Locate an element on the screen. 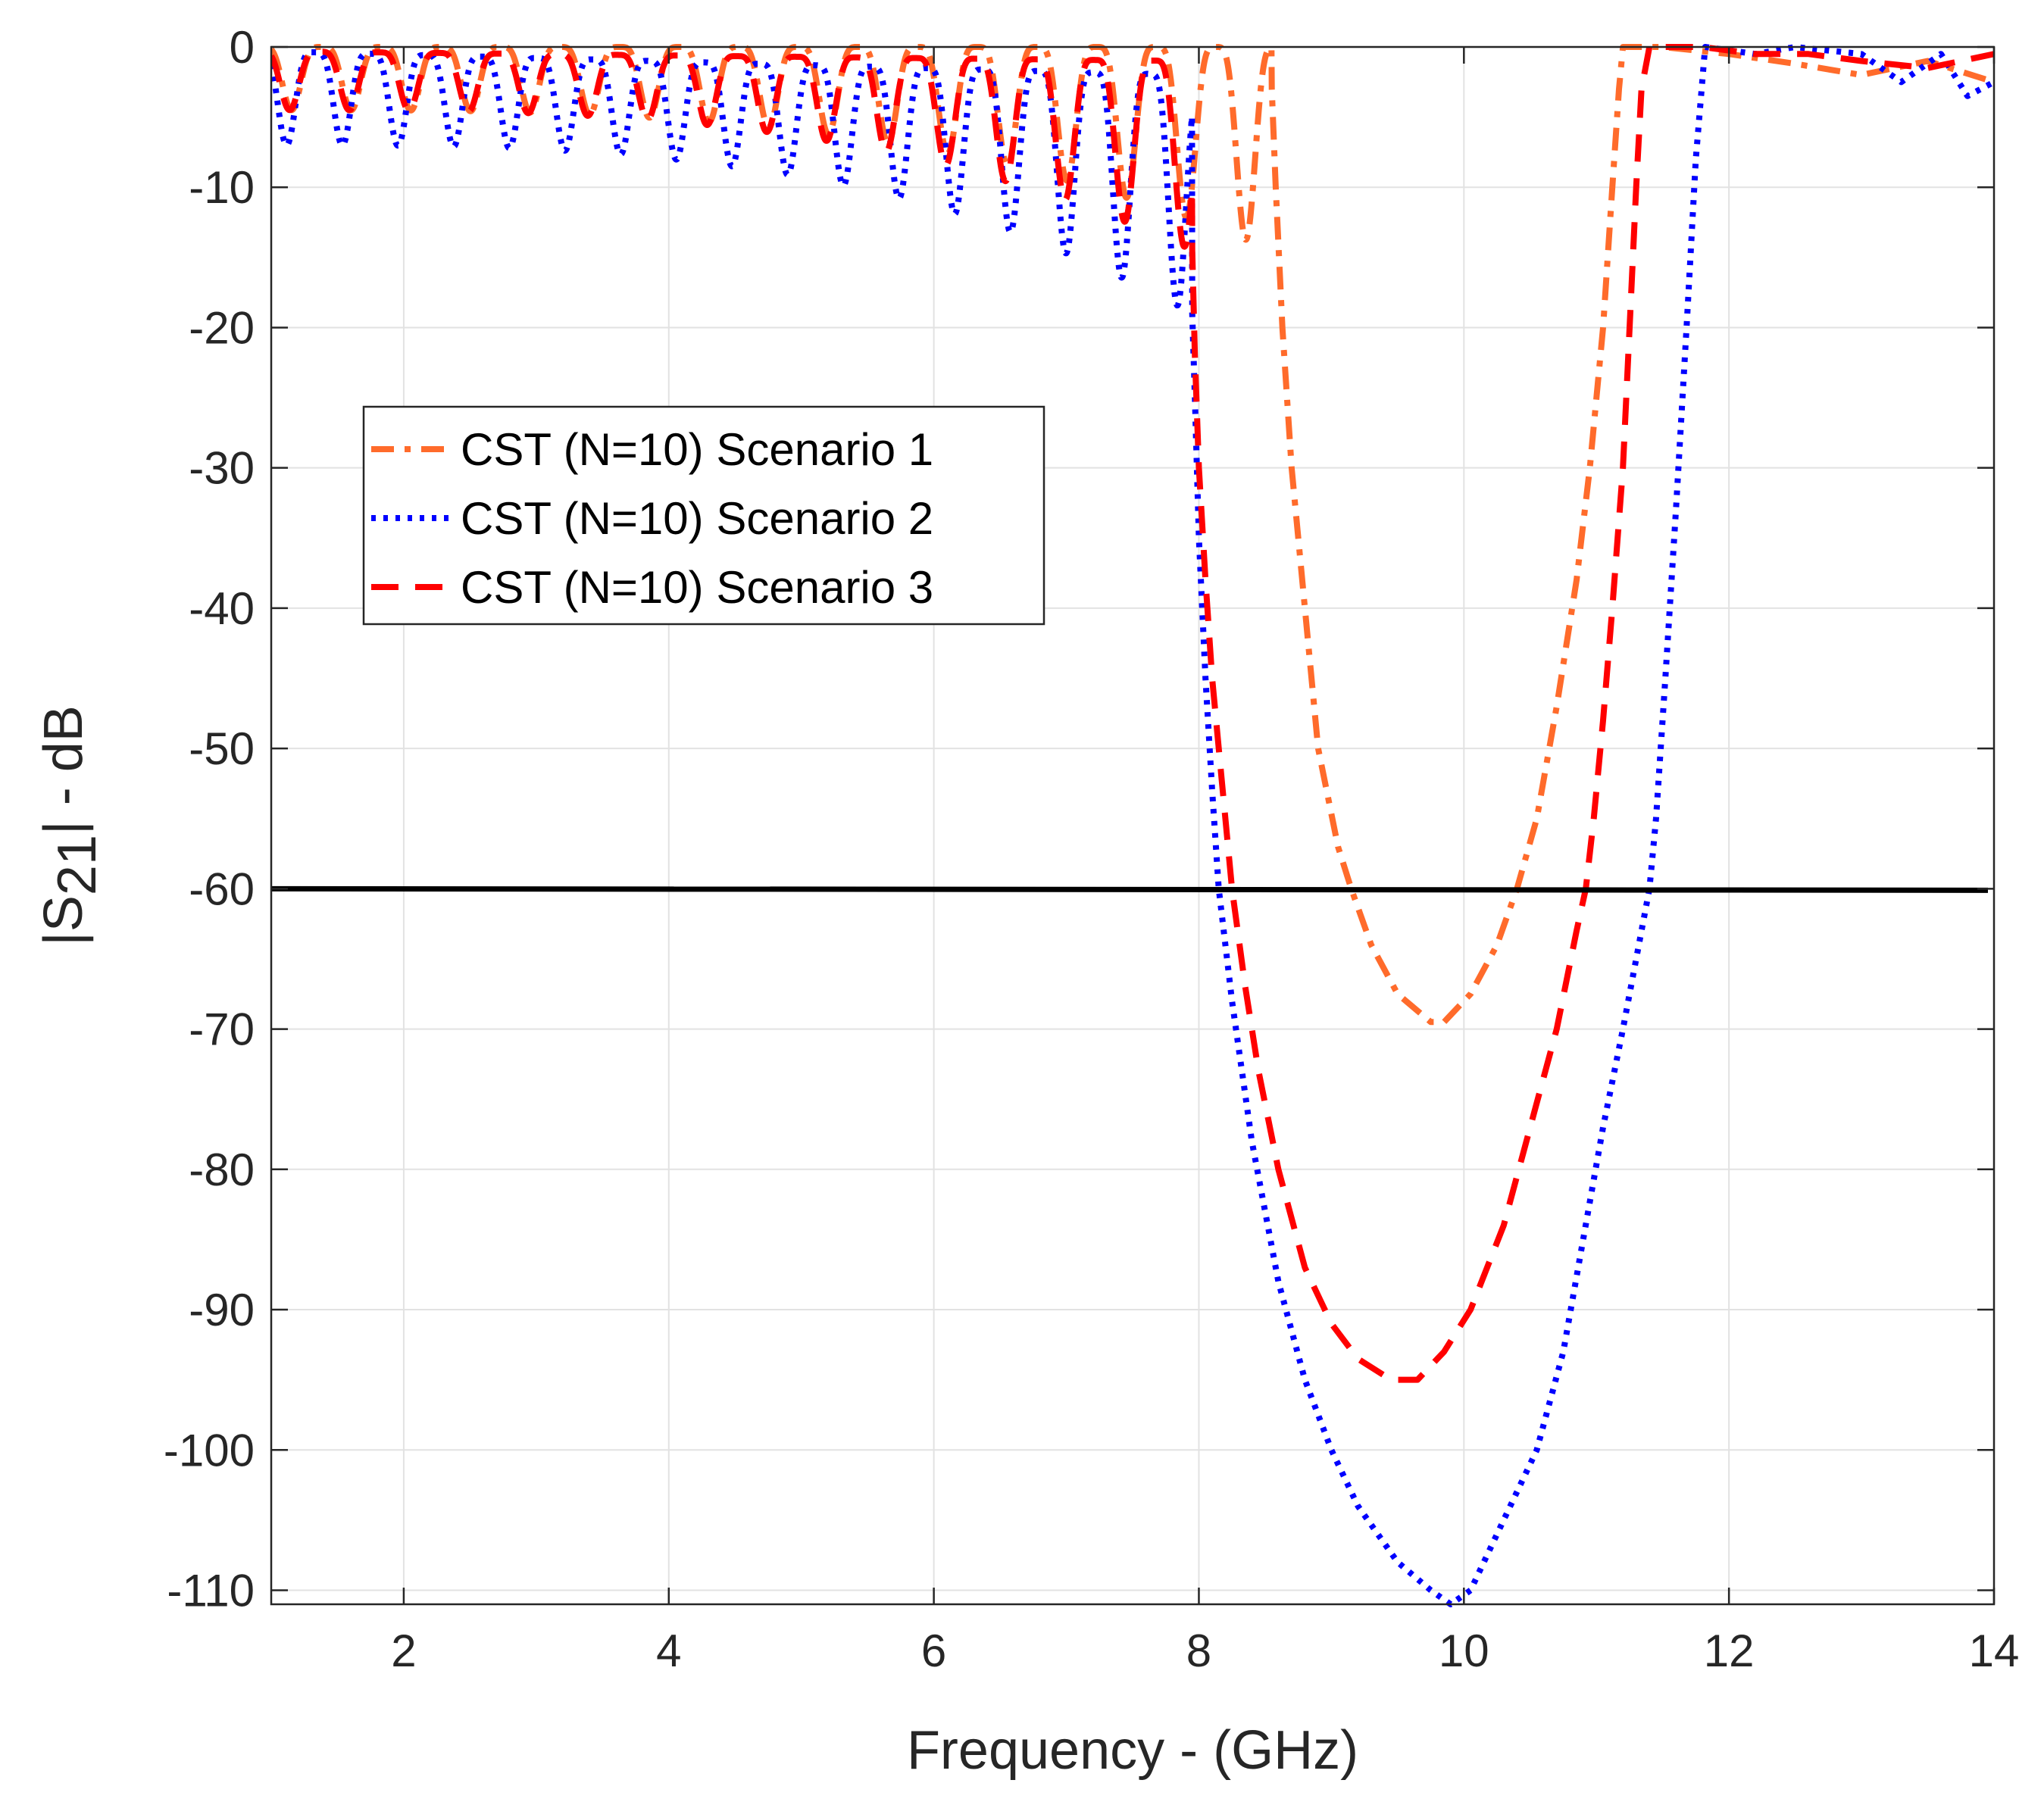  x-tick-labels: 2 4 6 8 10 12 14 is located at coordinates (1205, 1651).